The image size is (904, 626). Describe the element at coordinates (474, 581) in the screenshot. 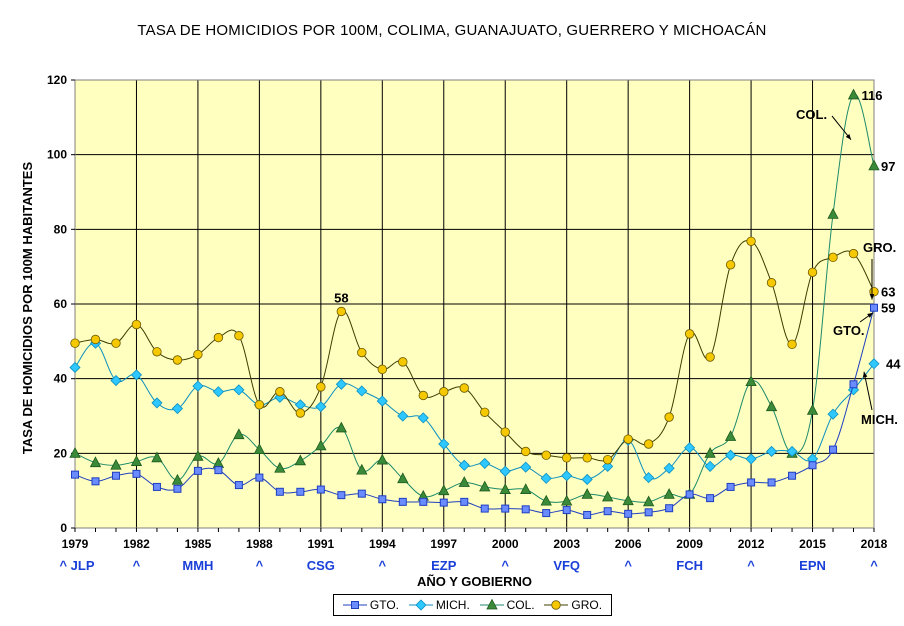

I see `x-axis-title: AÑO Y GOBIERNO` at that location.